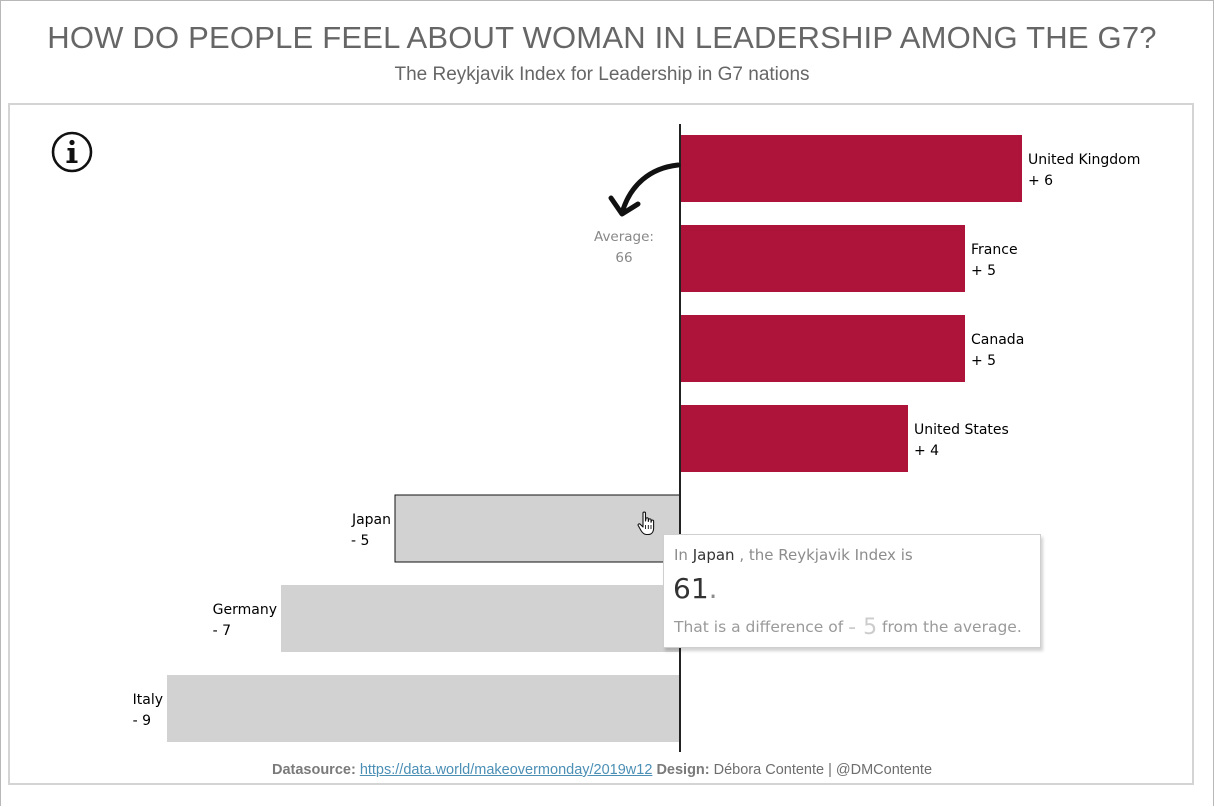  I want to click on tooltip-line-1: In Japan , the Reykjavik Index is, so click(793, 555).